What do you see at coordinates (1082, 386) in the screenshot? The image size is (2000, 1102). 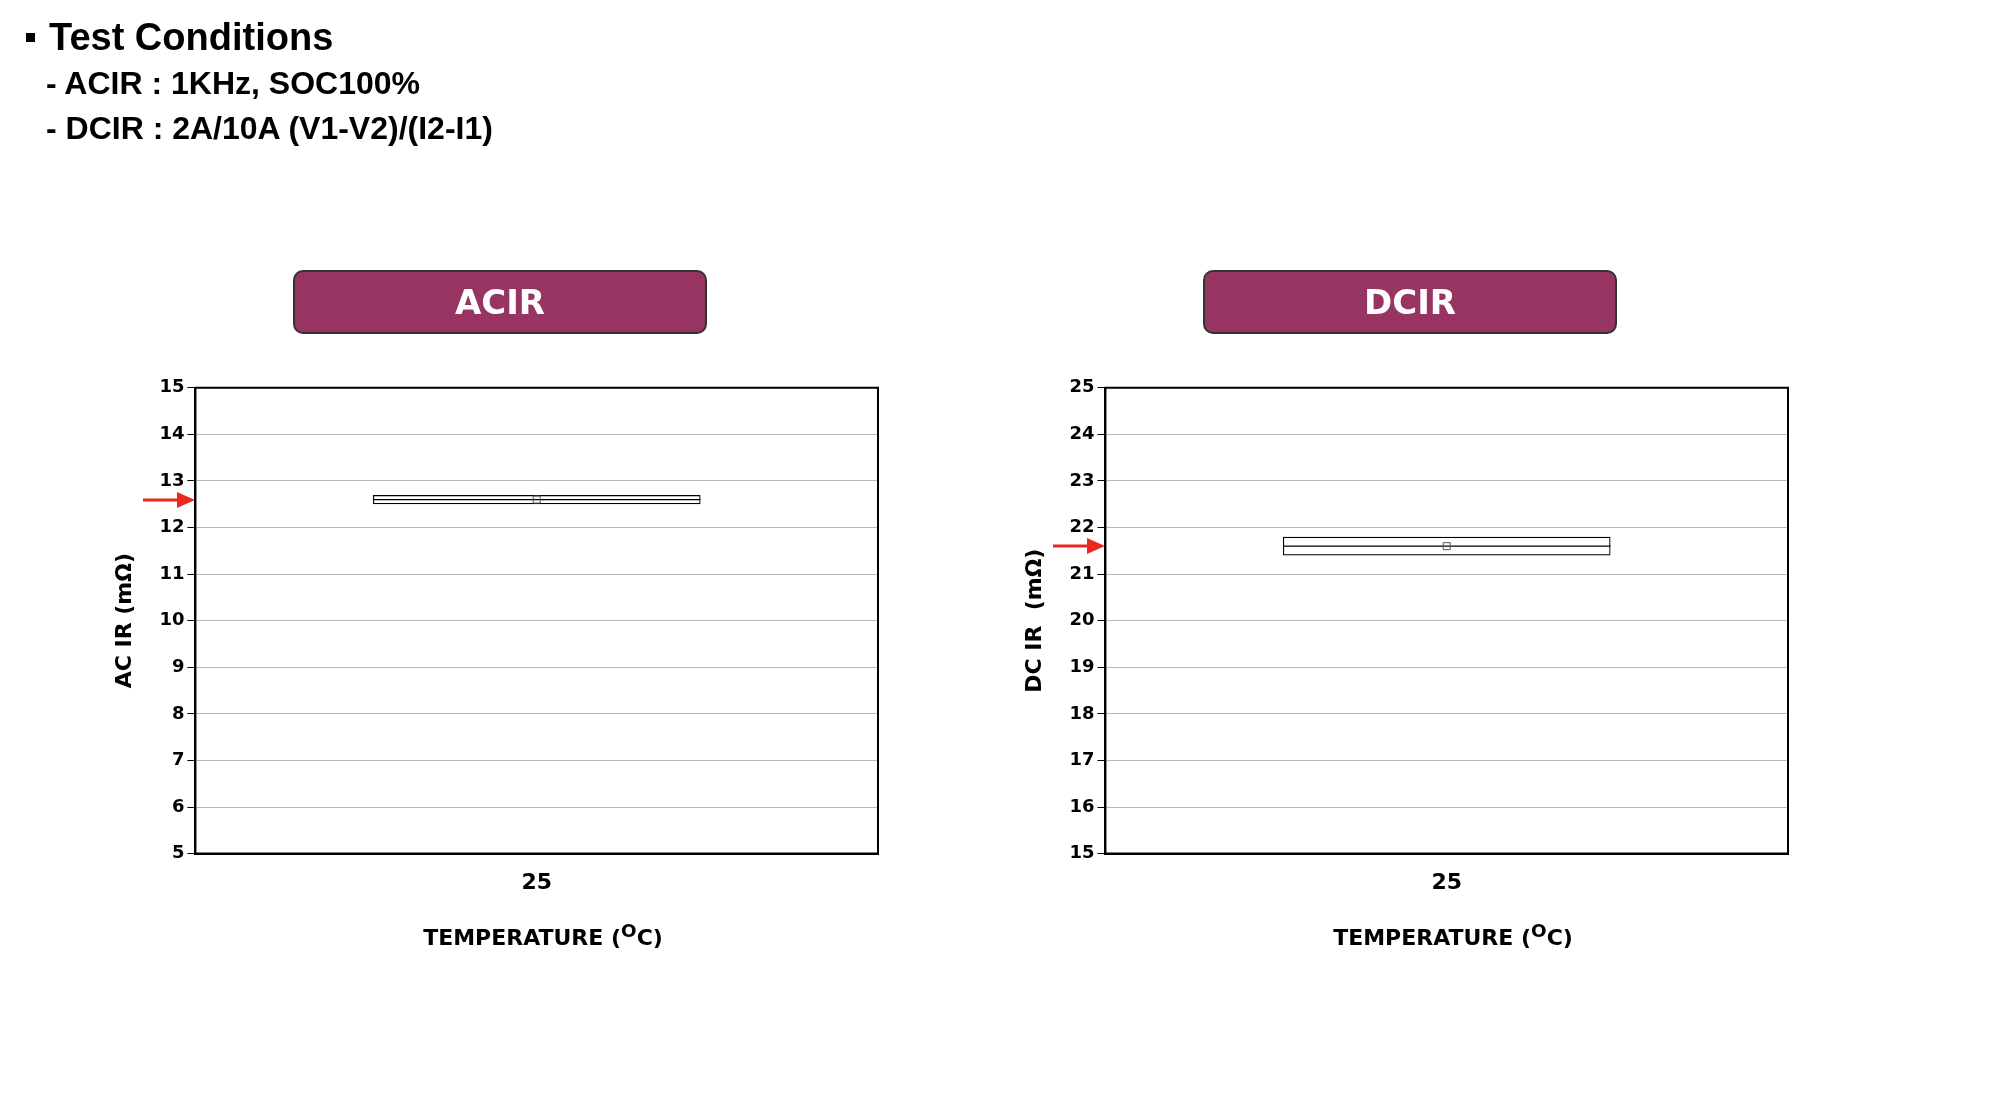 I see `y-tick-label: 25` at bounding box center [1082, 386].